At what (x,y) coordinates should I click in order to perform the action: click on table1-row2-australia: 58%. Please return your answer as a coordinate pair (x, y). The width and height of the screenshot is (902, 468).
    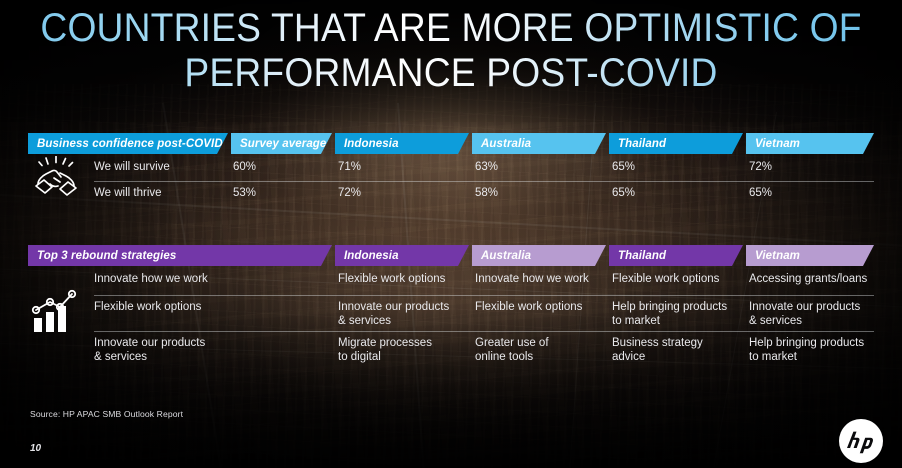
    Looking at the image, I should click on (487, 193).